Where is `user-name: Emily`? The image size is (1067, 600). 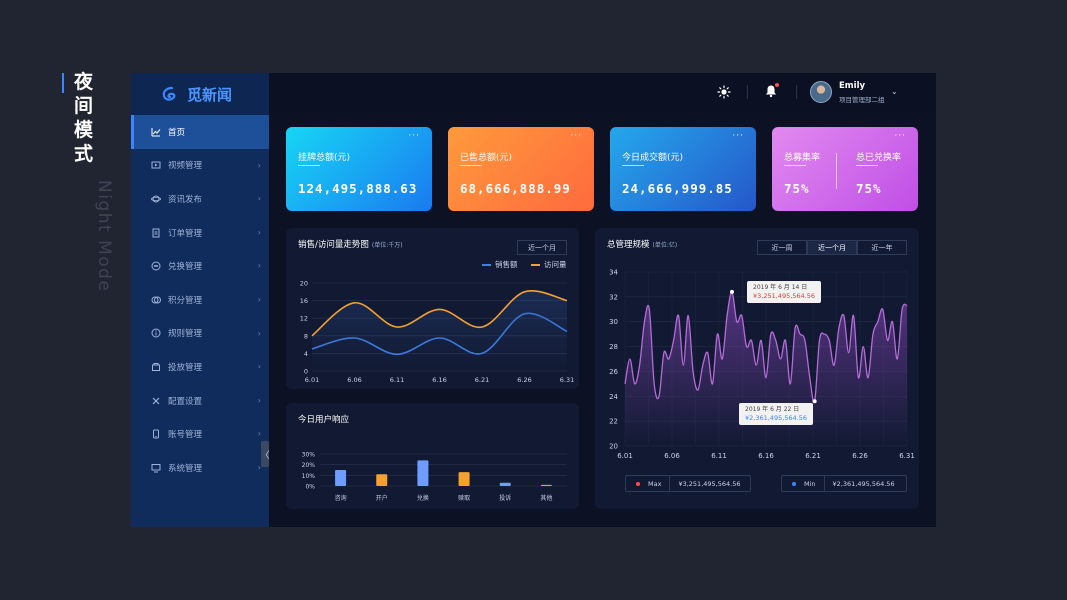 user-name: Emily is located at coordinates (852, 86).